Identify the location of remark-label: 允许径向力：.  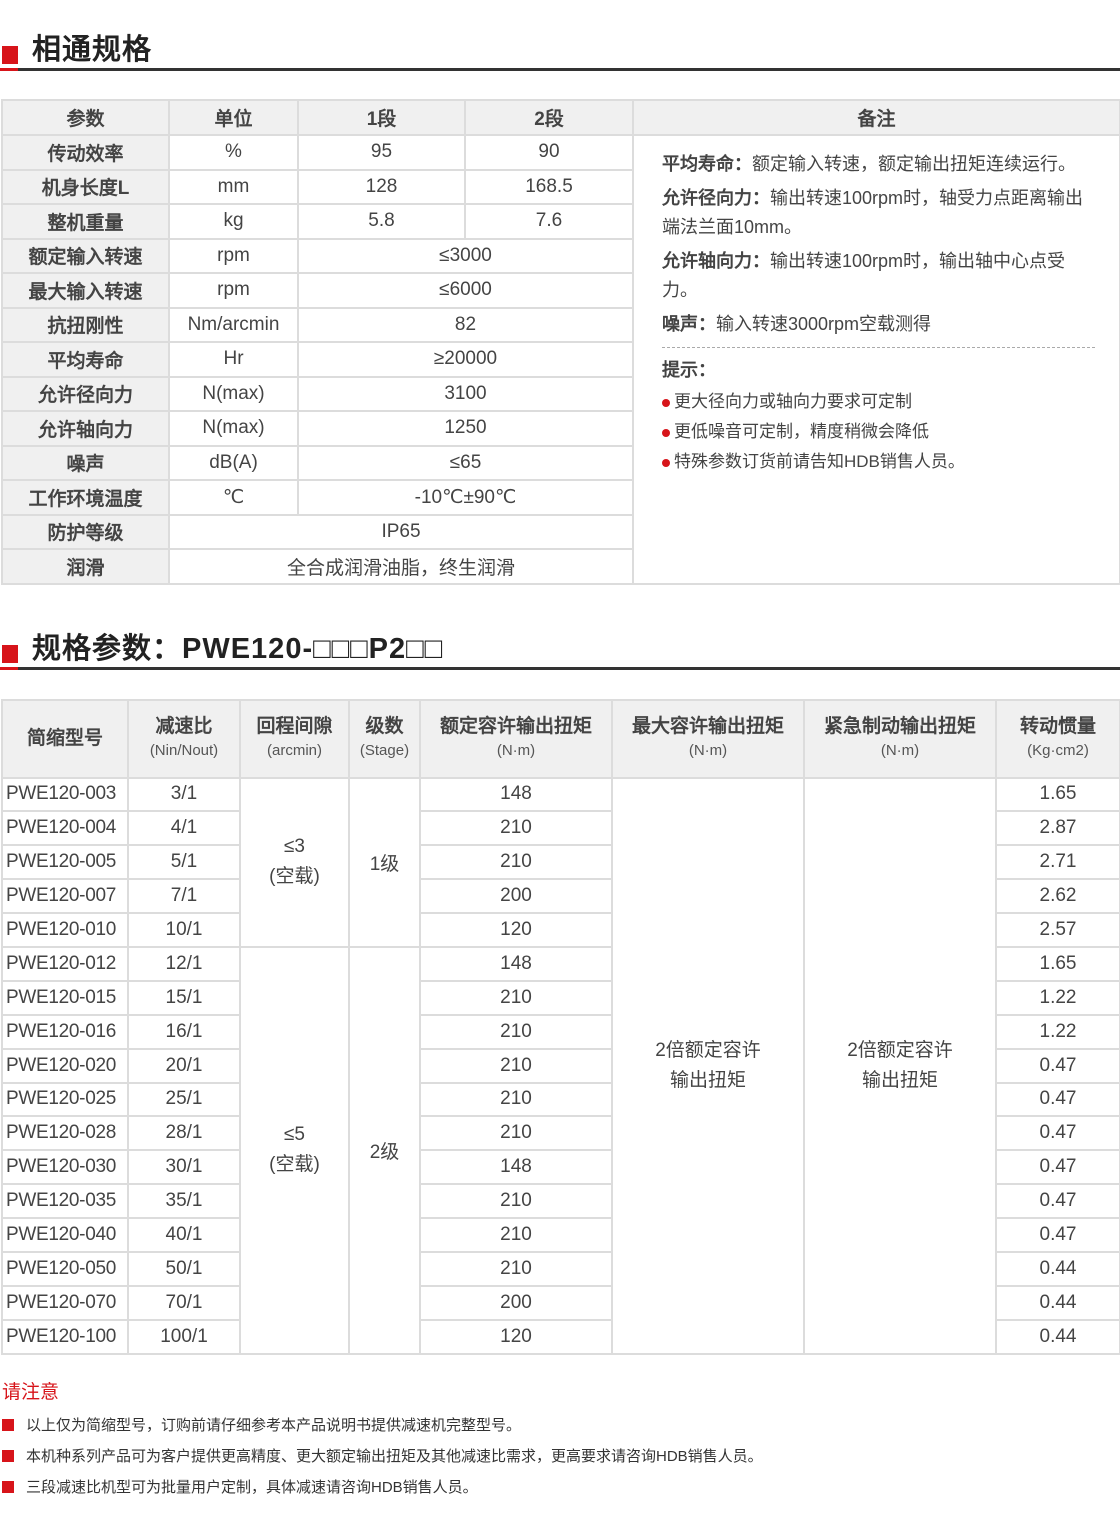
(716, 198).